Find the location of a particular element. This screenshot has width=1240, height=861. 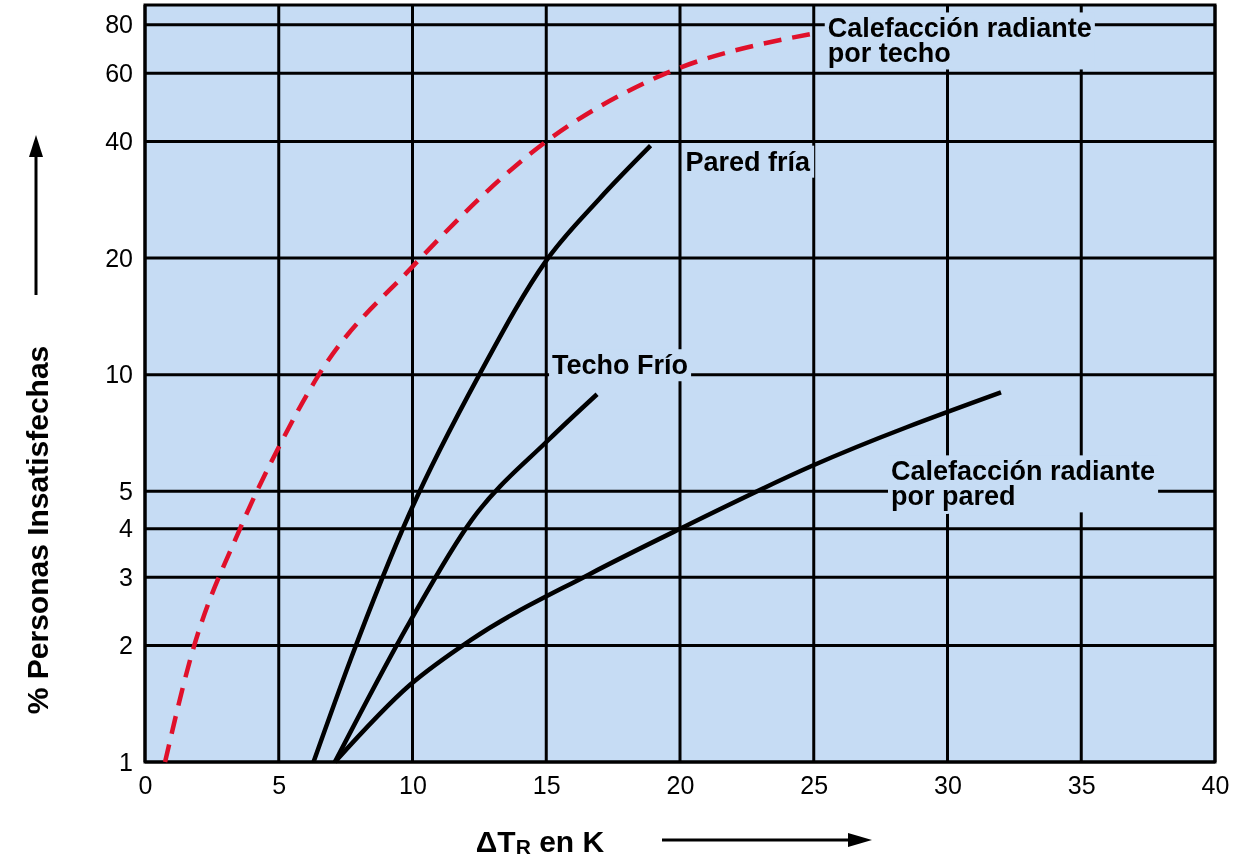

y-tick-label: 80 is located at coordinates (119, 24).